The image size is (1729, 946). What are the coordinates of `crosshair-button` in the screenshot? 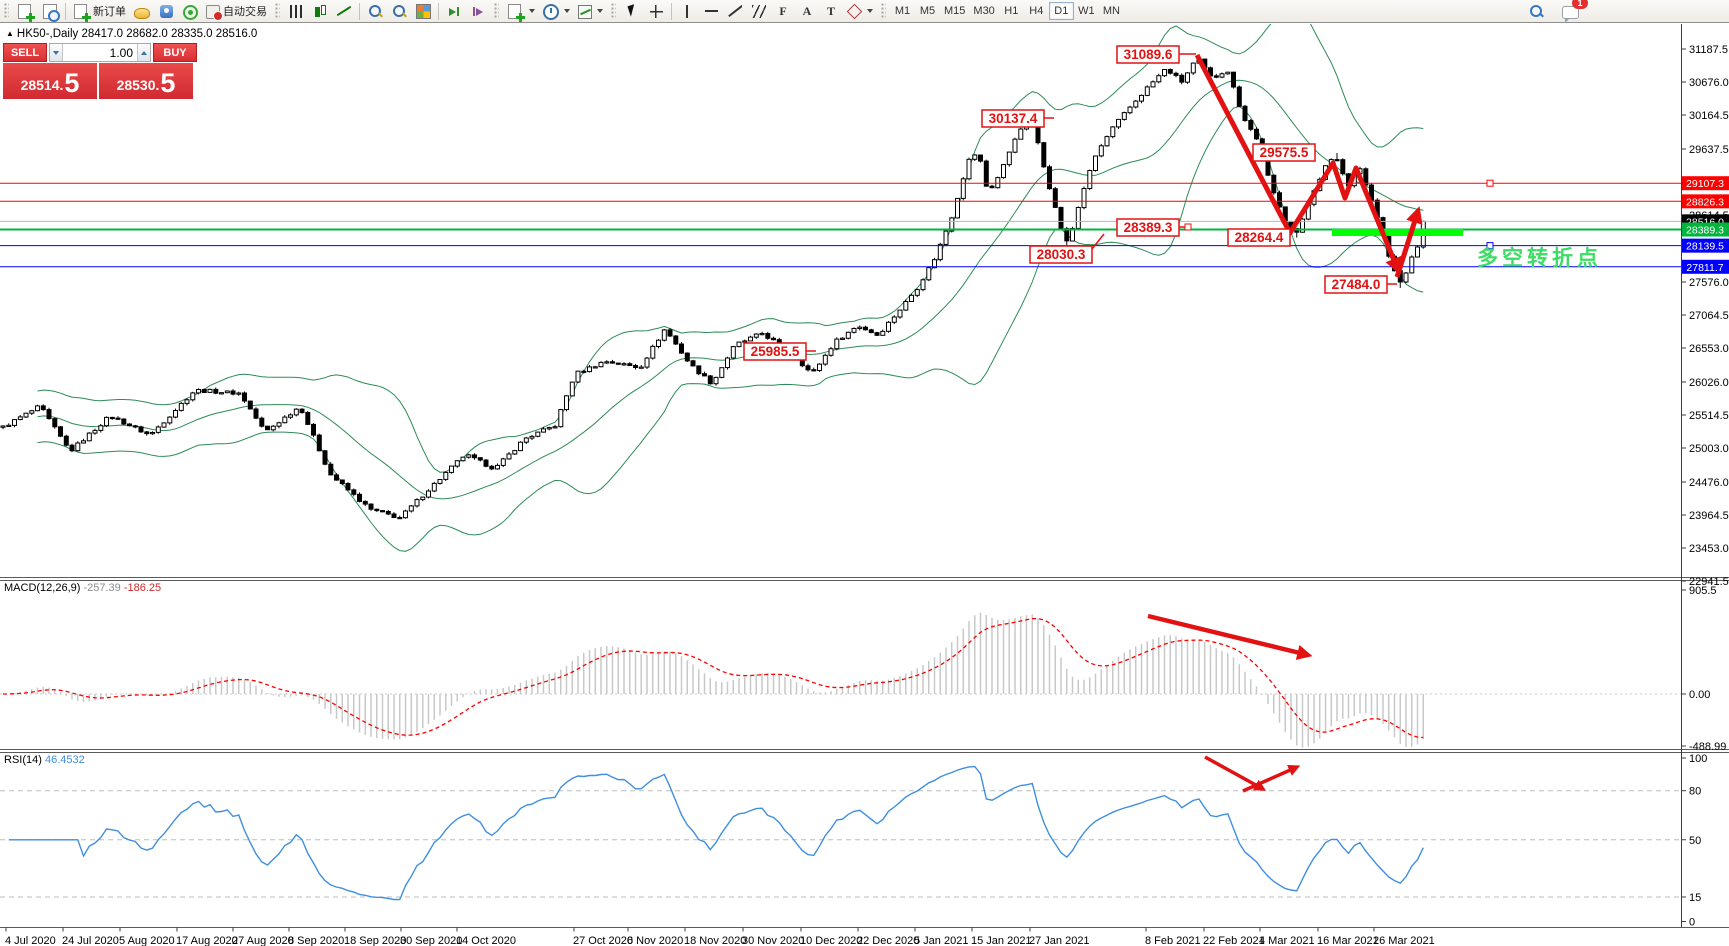 It's located at (656, 11).